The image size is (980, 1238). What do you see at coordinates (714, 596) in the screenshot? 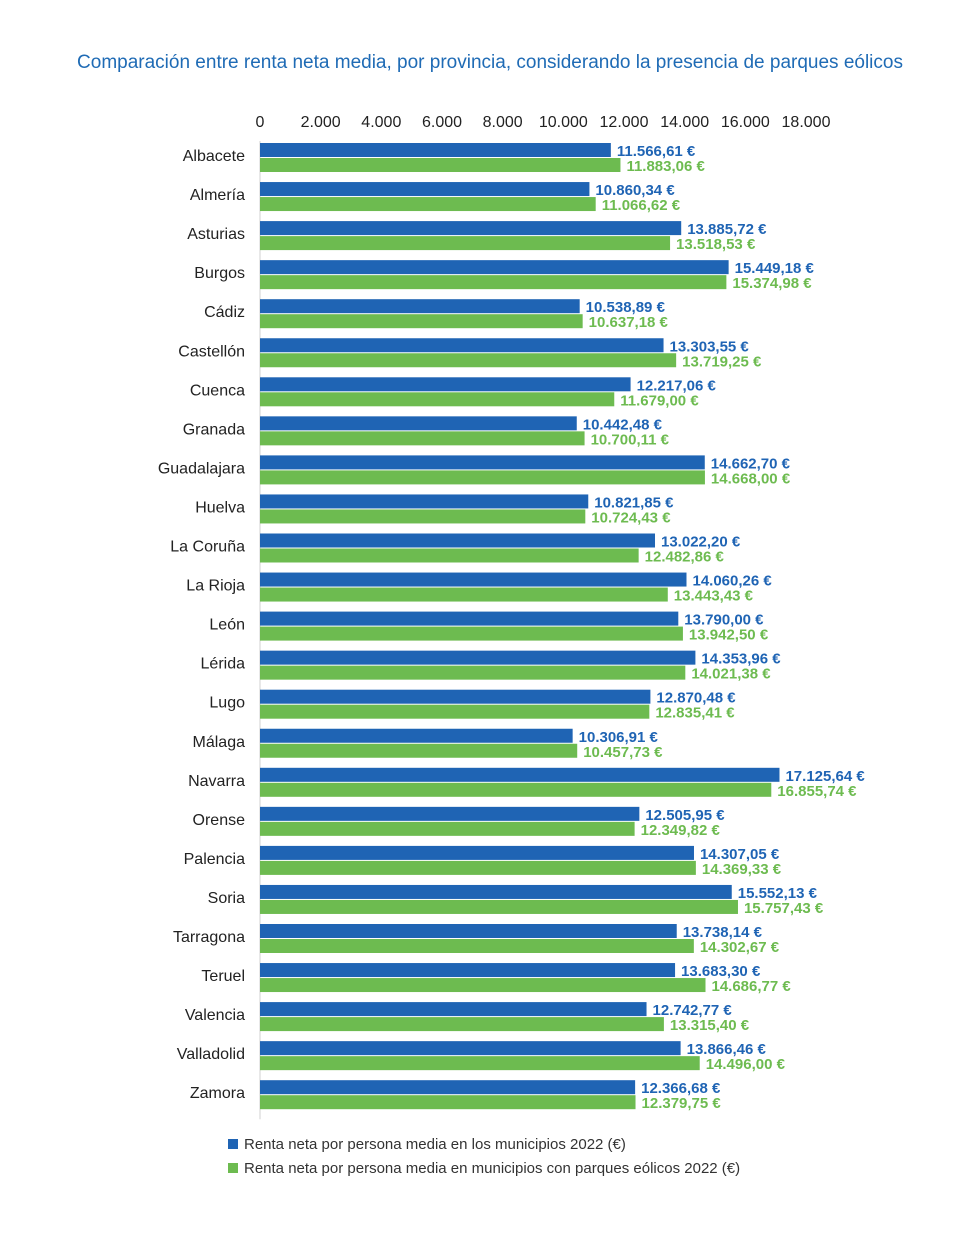
I see `data-label-series-2: 13.443,43 €` at bounding box center [714, 596].